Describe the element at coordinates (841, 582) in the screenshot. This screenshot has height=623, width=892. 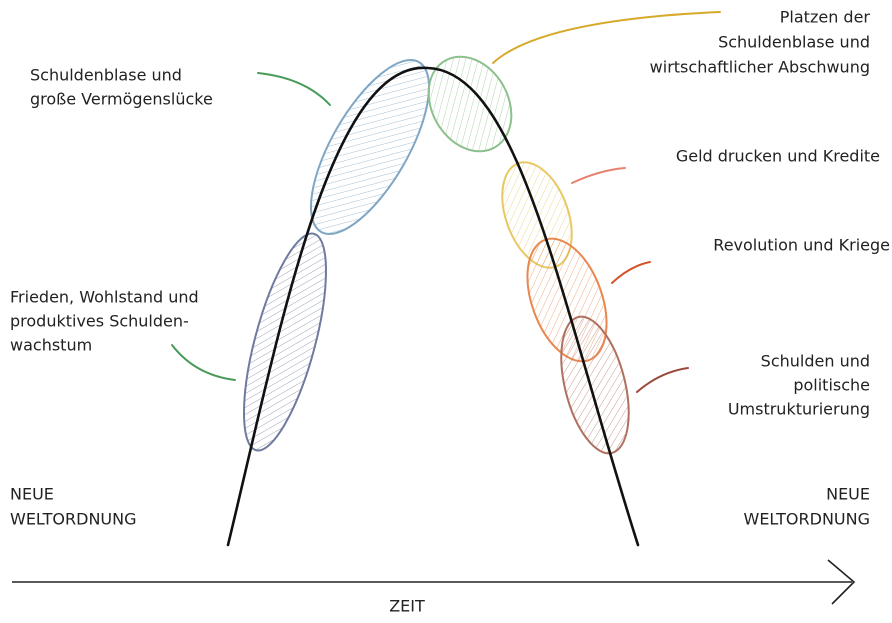
I see `axis-arrowhead` at that location.